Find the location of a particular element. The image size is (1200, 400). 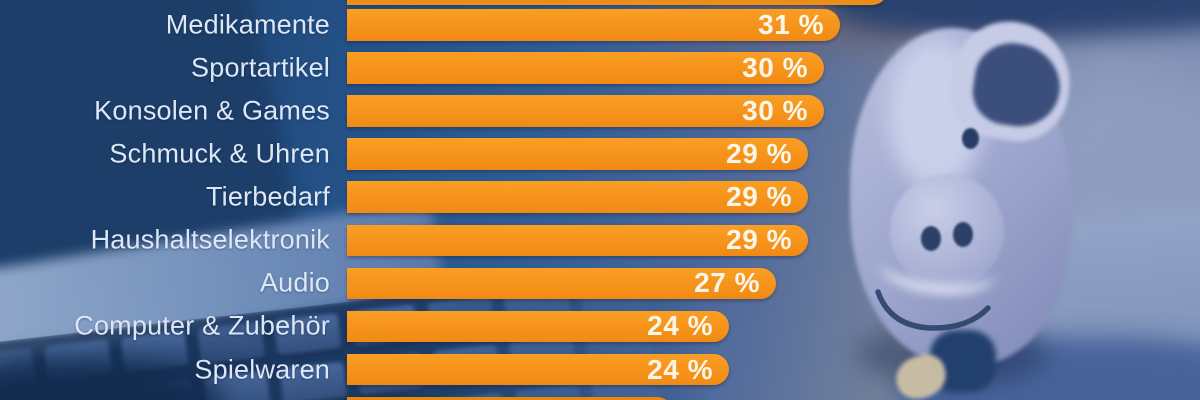

category-label: Spielwaren is located at coordinates (262, 369).